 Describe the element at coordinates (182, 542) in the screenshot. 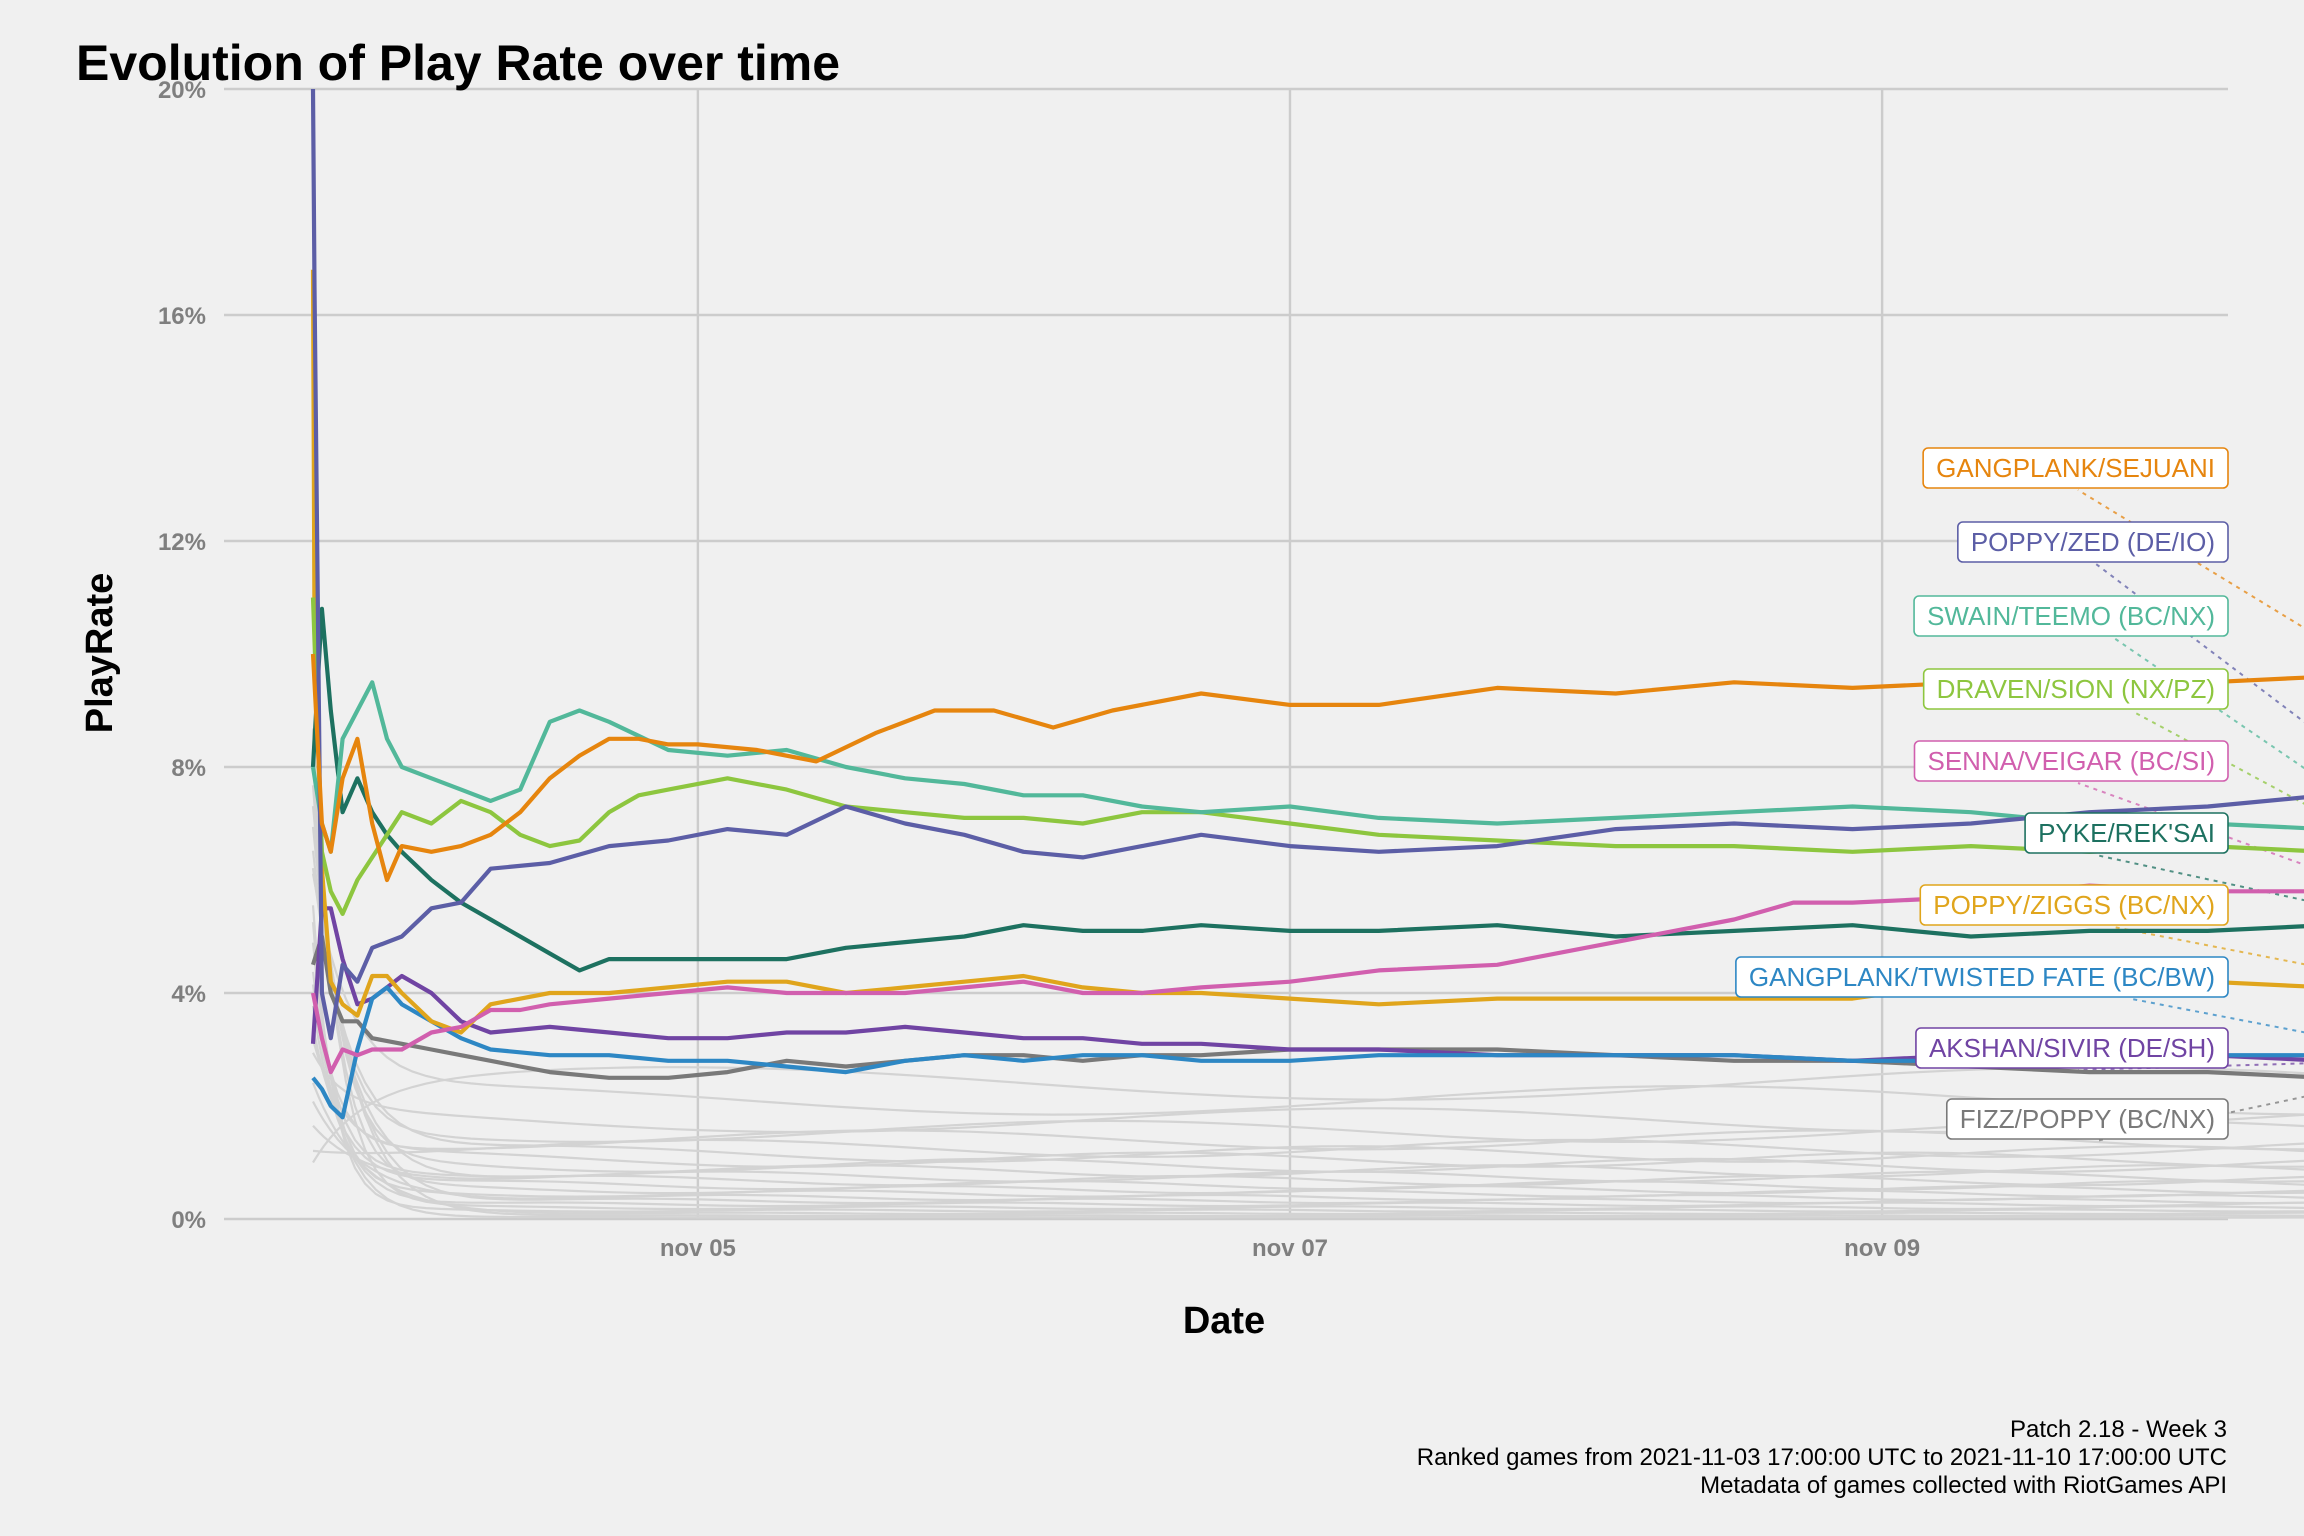

I see `y-tick-label: 12%` at that location.